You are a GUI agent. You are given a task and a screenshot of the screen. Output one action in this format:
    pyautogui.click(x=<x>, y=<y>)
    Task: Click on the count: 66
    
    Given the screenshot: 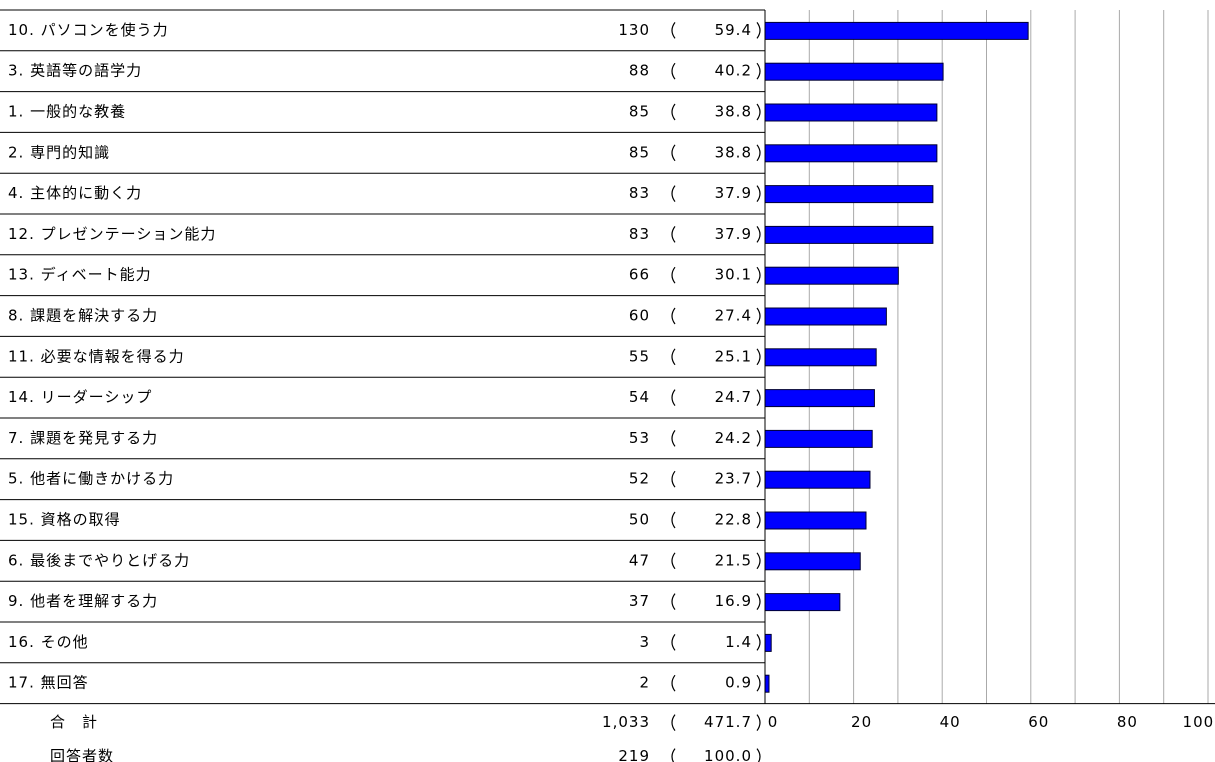 What is the action you would take?
    pyautogui.click(x=639, y=275)
    